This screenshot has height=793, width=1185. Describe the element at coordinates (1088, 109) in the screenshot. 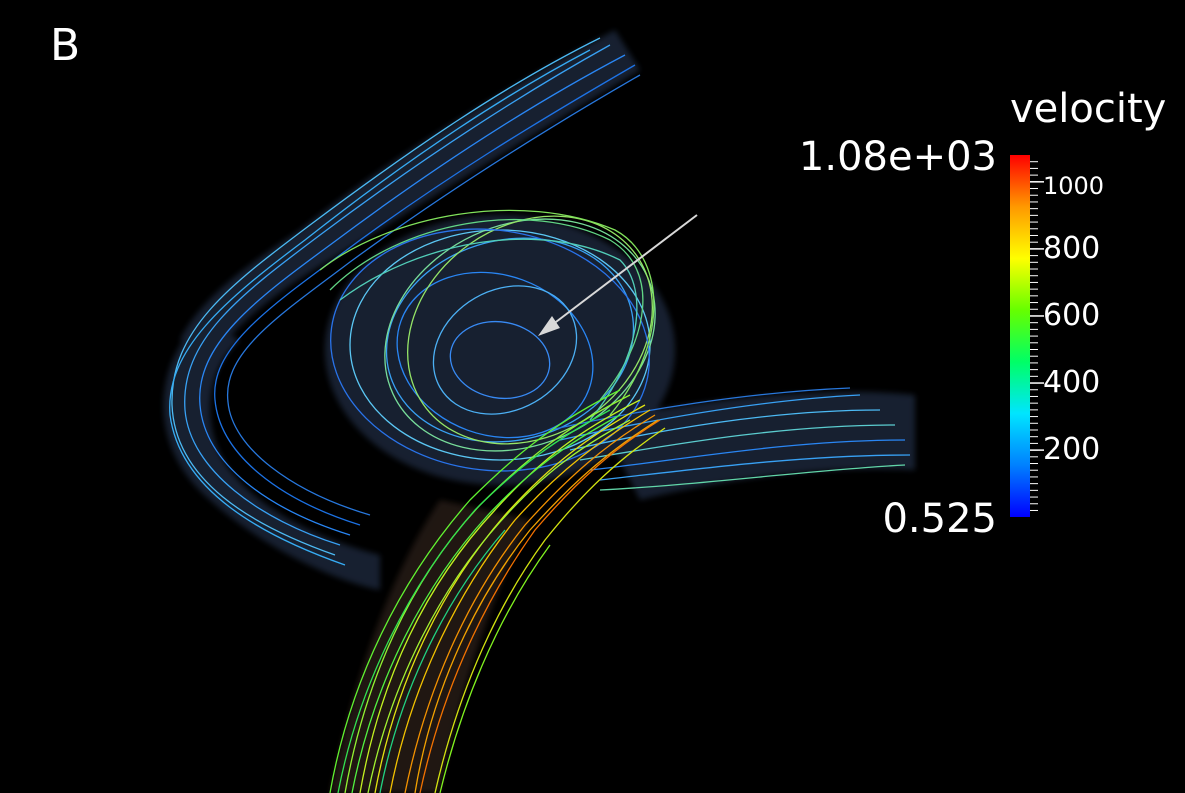

I see `legend-title: velocity` at that location.